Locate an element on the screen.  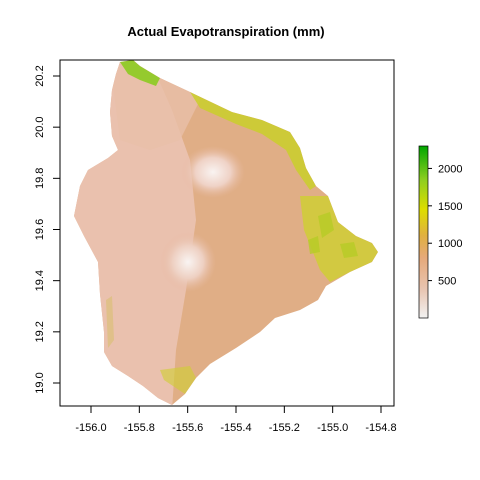
mauna-kea-summit is located at coordinates (213, 172).